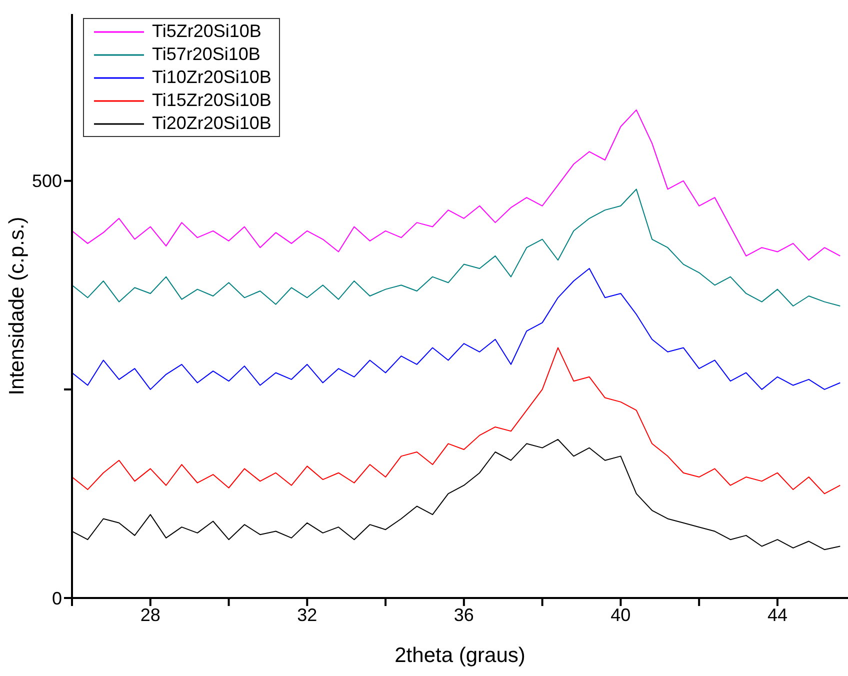 Image resolution: width=848 pixels, height=676 pixels. I want to click on y-tick-label: 500, so click(47, 181).